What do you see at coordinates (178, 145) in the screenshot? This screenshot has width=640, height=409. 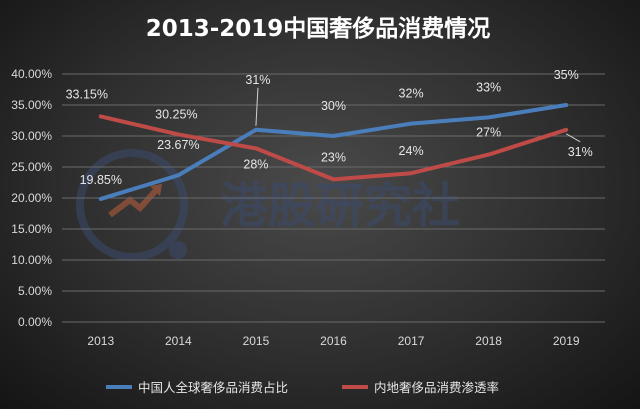 I see `data-label: 23.67%` at bounding box center [178, 145].